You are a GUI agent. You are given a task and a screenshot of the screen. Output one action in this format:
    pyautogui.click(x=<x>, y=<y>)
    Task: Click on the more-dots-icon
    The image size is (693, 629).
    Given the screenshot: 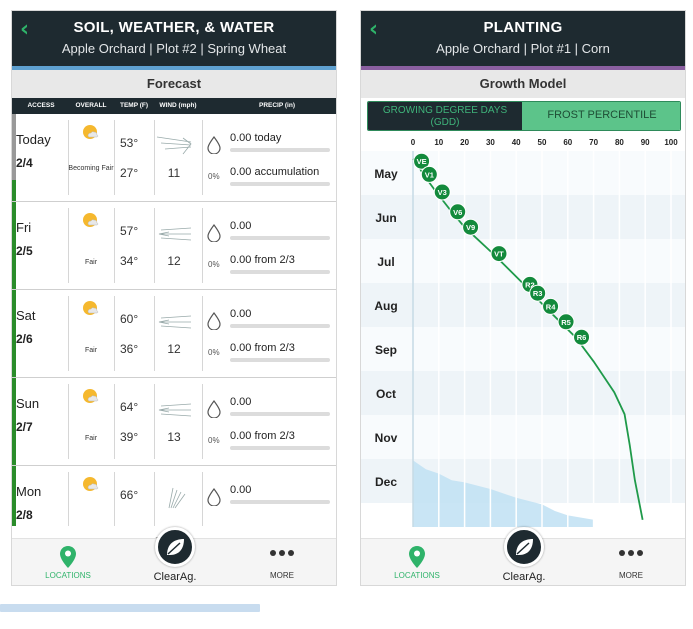 What is the action you would take?
    pyautogui.click(x=282, y=553)
    